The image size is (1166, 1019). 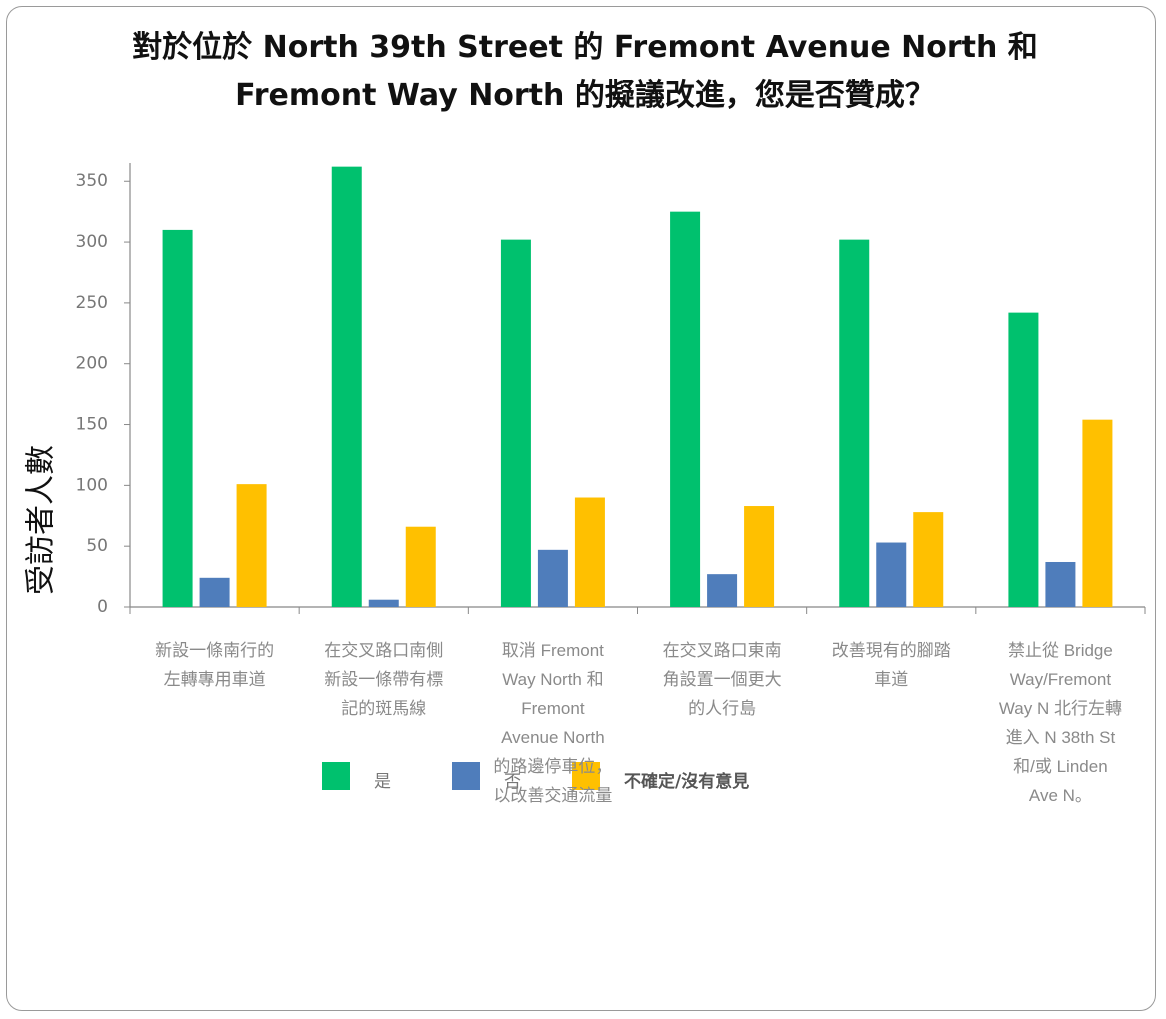 I want to click on x-tick-label: 在交叉路口東南角設置一個更大的人行島, so click(x=722, y=679).